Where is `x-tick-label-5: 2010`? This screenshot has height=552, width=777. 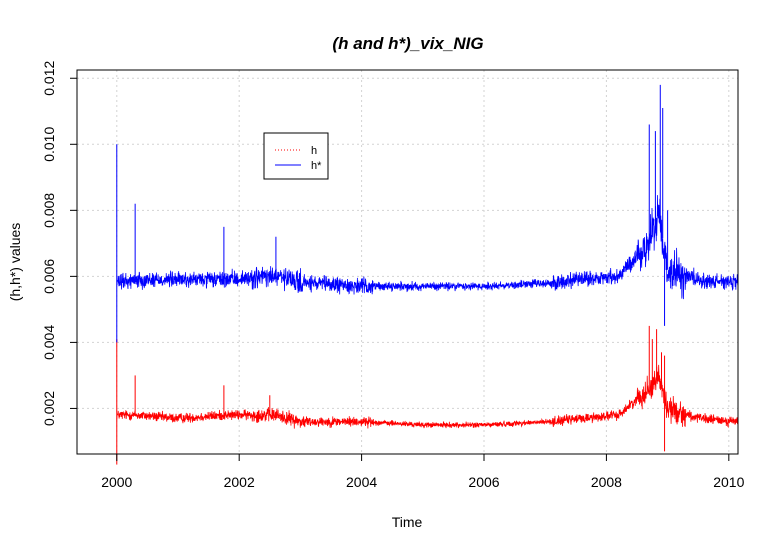 x-tick-label-5: 2010 is located at coordinates (728, 482).